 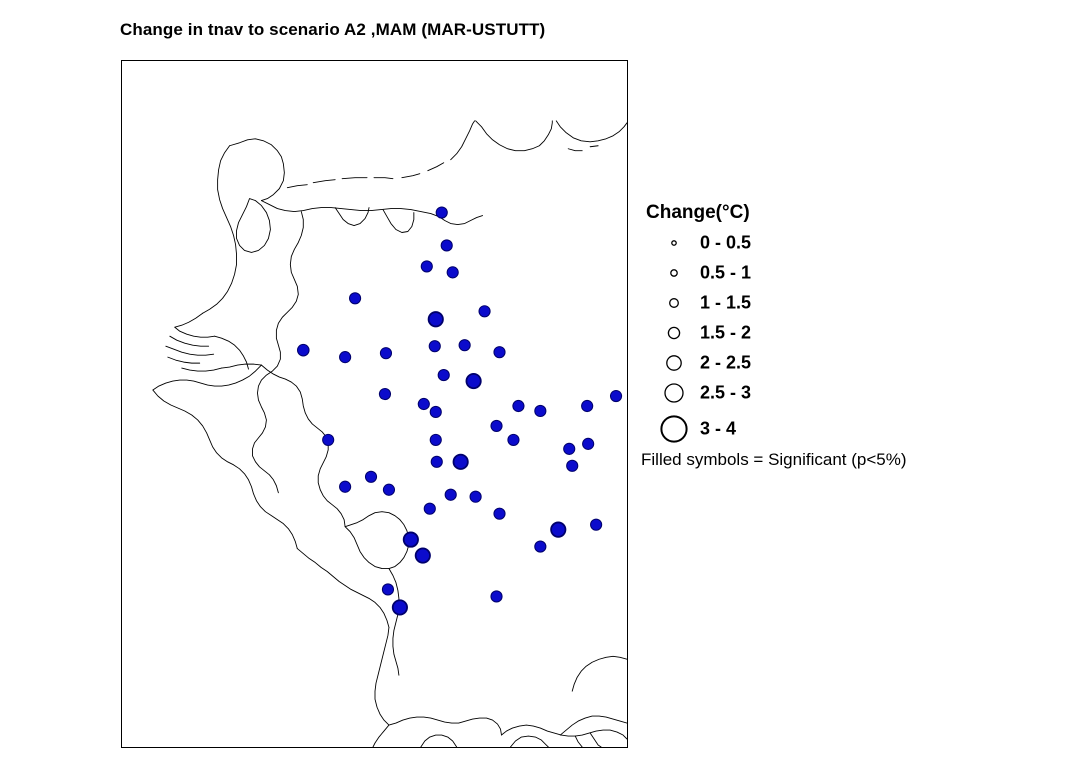 What do you see at coordinates (726, 392) in the screenshot?
I see `legend-item-label: 2.5 - 3` at bounding box center [726, 392].